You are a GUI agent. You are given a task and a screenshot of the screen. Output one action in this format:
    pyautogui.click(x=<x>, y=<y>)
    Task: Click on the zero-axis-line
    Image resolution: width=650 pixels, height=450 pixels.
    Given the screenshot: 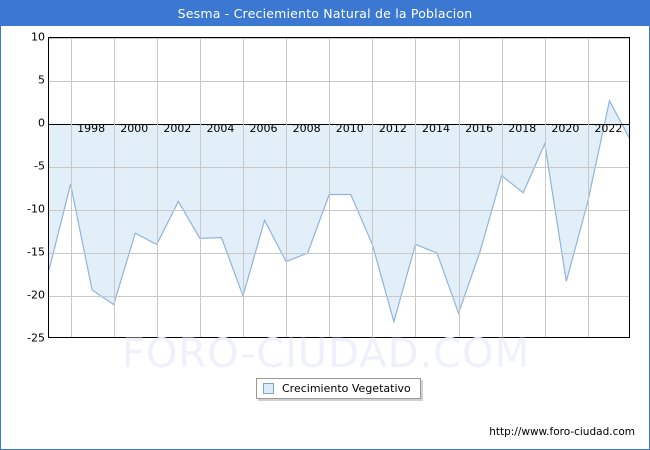 What is the action you would take?
    pyautogui.click(x=339, y=125)
    